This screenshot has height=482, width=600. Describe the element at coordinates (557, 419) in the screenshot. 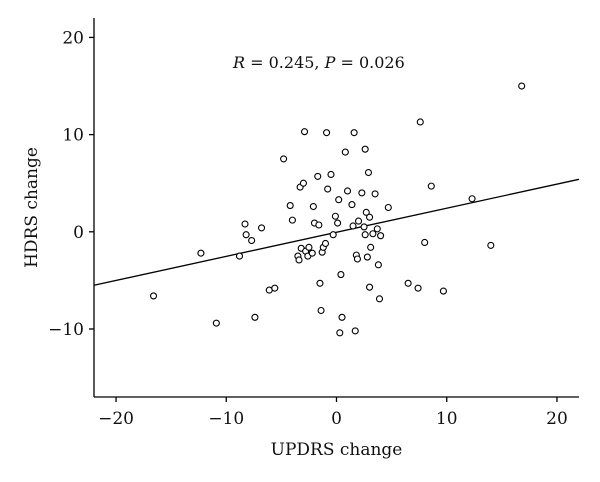

I see `x-tick-label: 20` at that location.